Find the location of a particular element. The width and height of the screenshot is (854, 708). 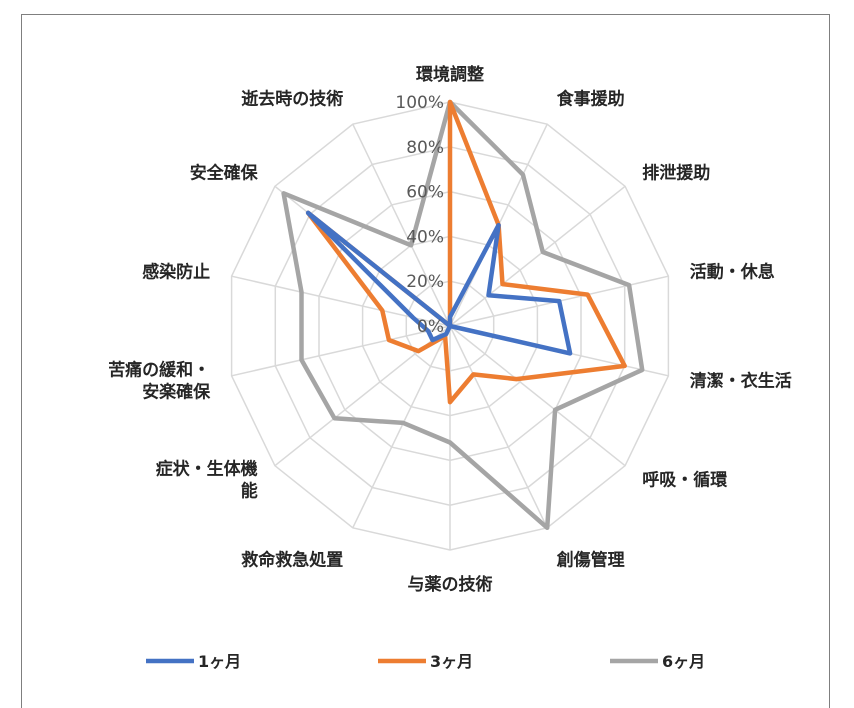

category-label: 安全確保 is located at coordinates (224, 173).